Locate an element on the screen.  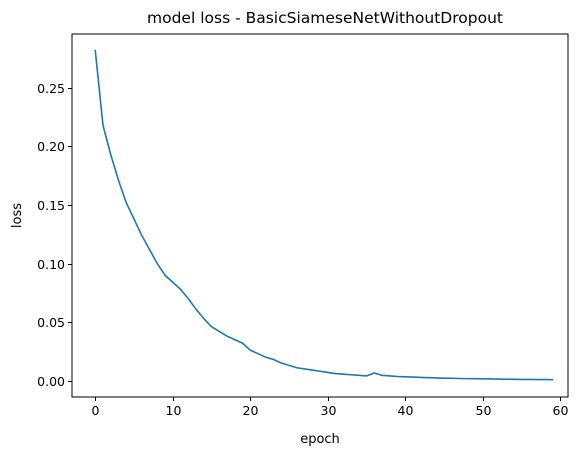
x-tick-label: 10 is located at coordinates (174, 410).